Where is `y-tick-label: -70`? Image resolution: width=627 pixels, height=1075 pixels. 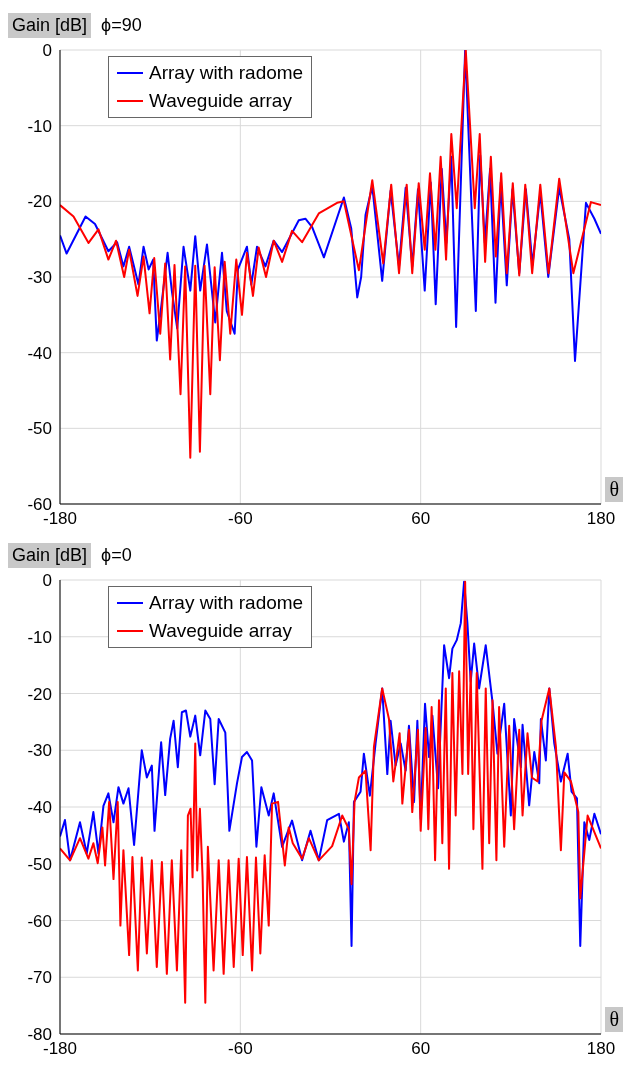
y-tick-label: -70 is located at coordinates (39, 978).